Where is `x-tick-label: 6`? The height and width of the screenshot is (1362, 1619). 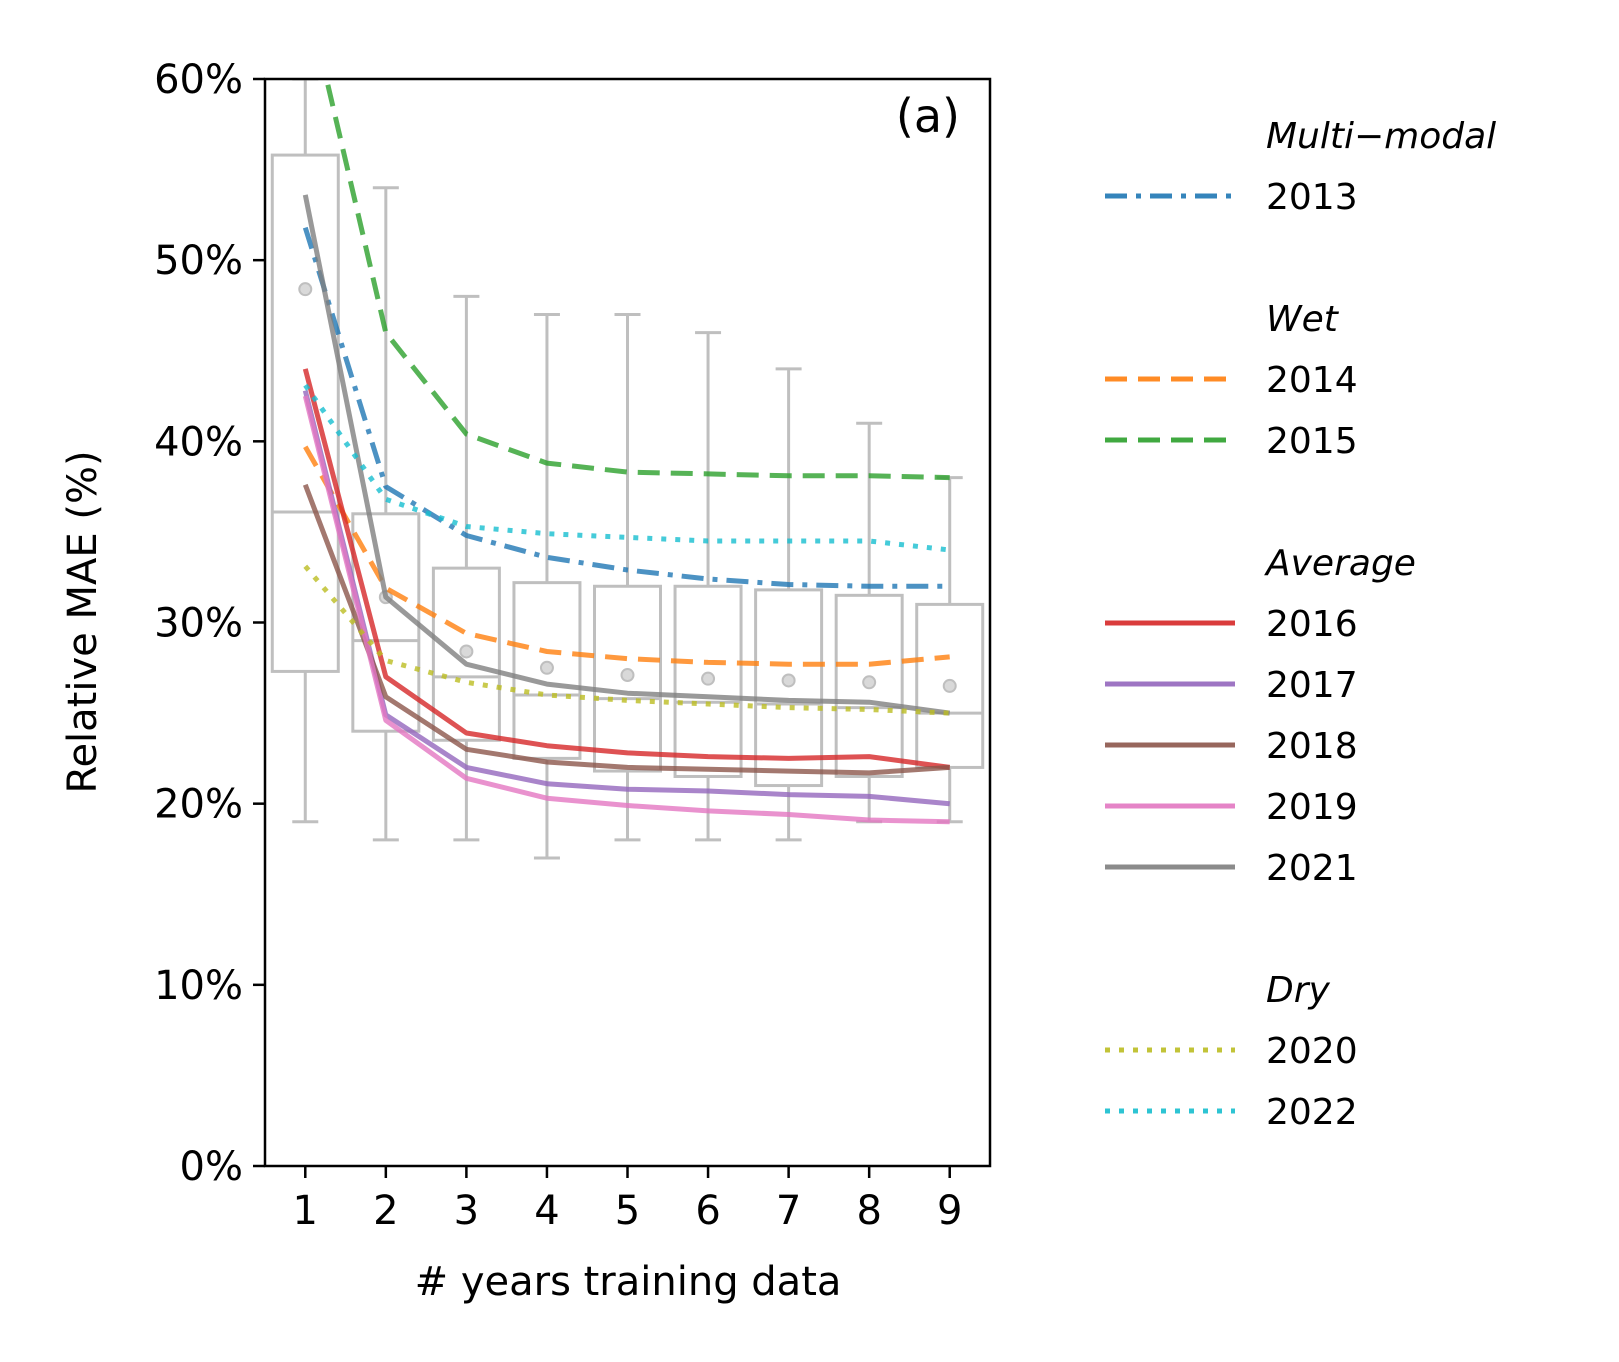 x-tick-label: 6 is located at coordinates (707, 1211).